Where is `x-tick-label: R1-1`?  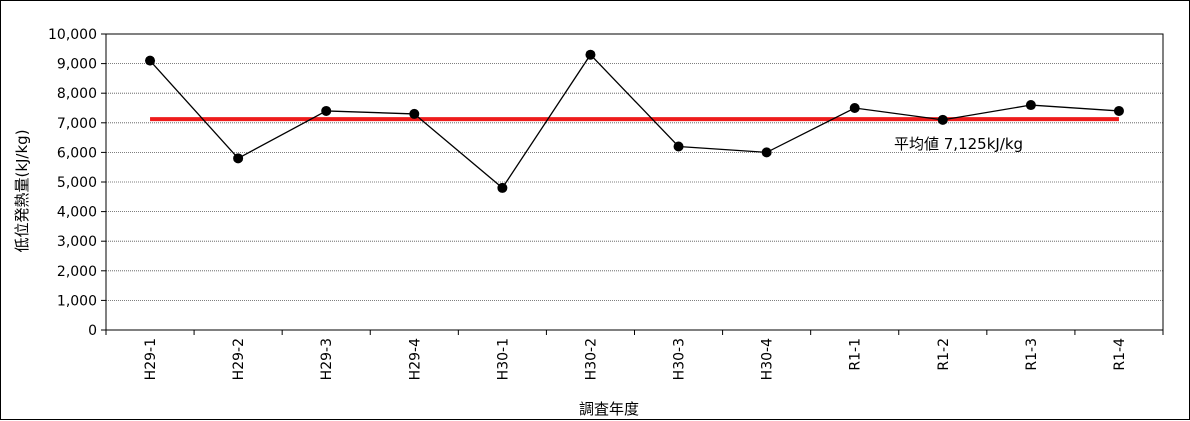
x-tick-label: R1-1 is located at coordinates (856, 354).